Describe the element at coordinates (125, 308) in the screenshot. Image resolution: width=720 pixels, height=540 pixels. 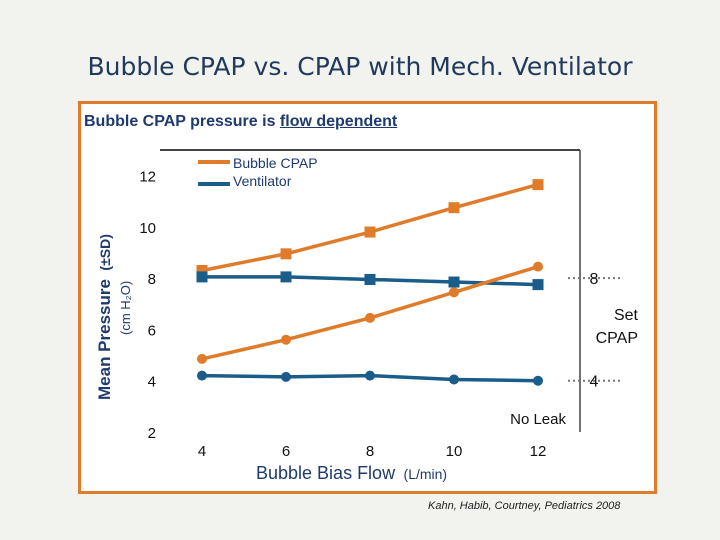
I see `y-axis-unit: (cm H₂O)` at that location.